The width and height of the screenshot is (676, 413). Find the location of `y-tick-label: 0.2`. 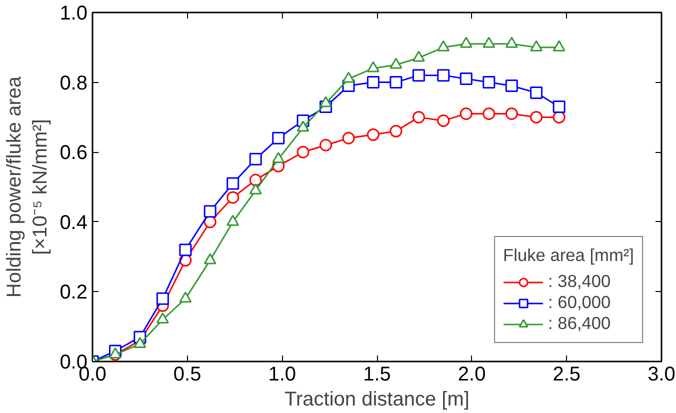

y-tick-label: 0.2 is located at coordinates (74, 293).